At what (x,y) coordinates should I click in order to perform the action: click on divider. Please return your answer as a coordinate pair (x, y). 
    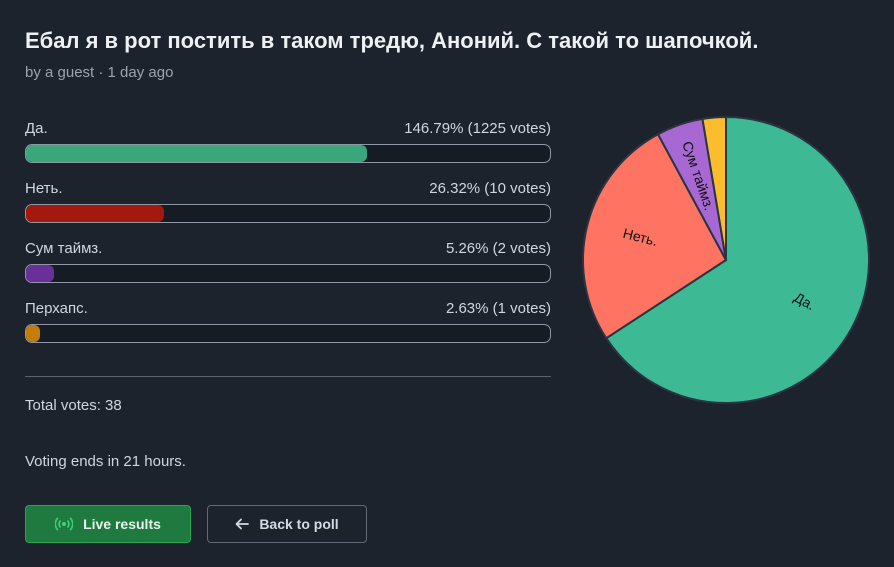
    Looking at the image, I should click on (288, 376).